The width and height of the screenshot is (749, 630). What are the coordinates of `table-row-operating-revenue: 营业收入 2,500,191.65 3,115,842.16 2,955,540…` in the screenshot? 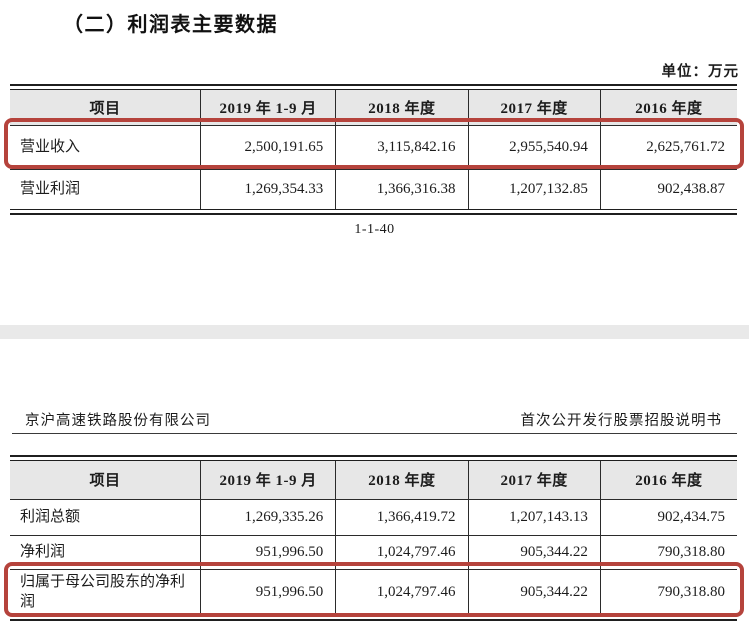 It's located at (373, 147).